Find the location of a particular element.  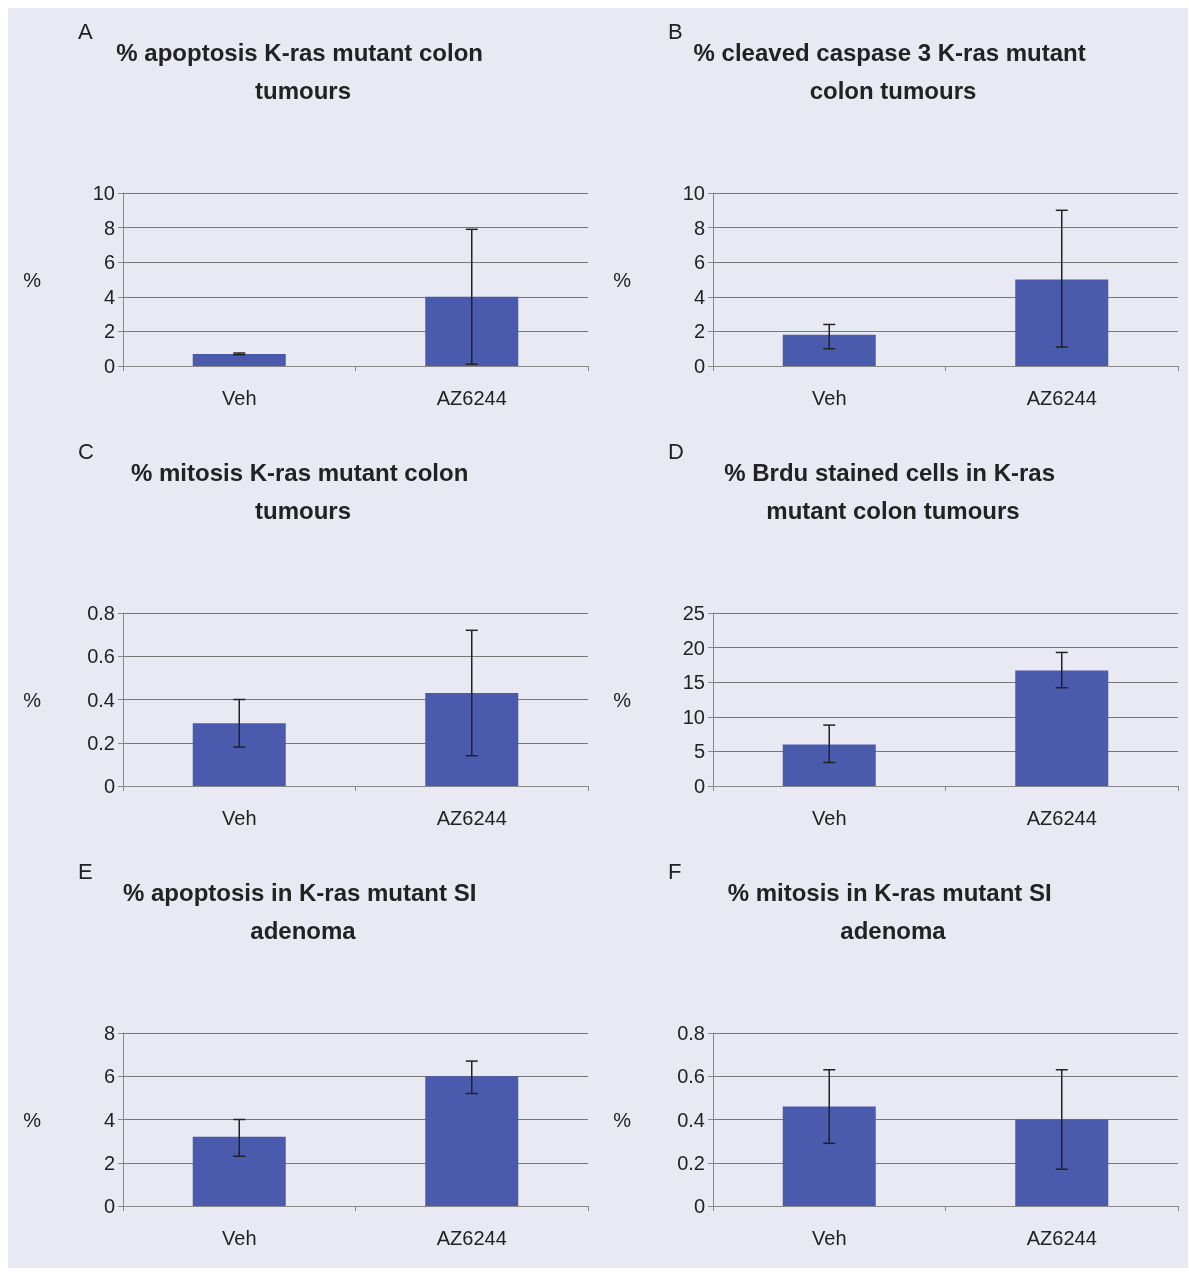

y-tick-label: 25 is located at coordinates (693, 613).